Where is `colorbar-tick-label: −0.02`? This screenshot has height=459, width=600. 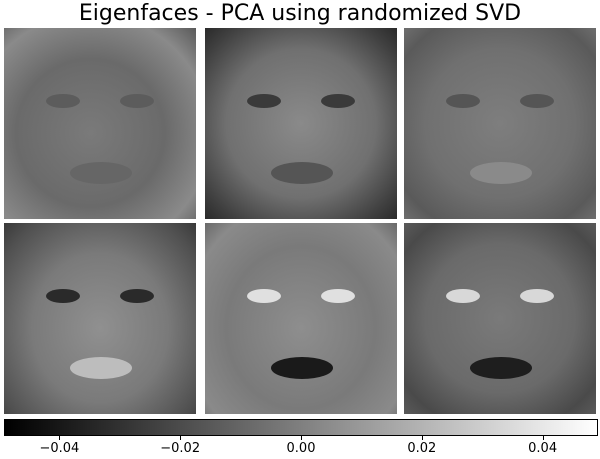 colorbar-tick-label: −0.02 is located at coordinates (180, 448).